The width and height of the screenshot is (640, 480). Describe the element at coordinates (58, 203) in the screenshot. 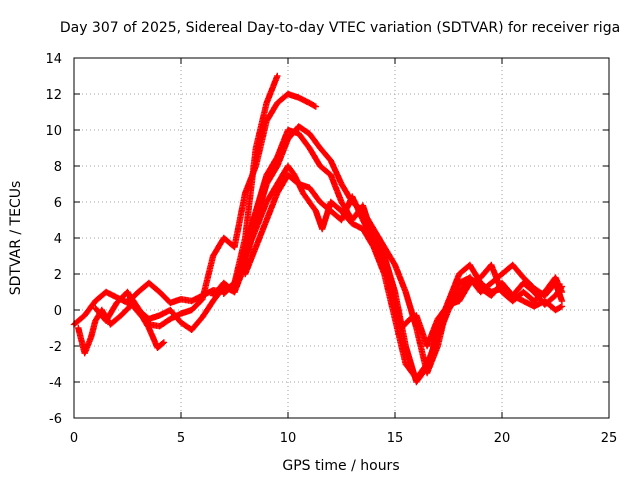

I see `y-tick-label: 6` at that location.